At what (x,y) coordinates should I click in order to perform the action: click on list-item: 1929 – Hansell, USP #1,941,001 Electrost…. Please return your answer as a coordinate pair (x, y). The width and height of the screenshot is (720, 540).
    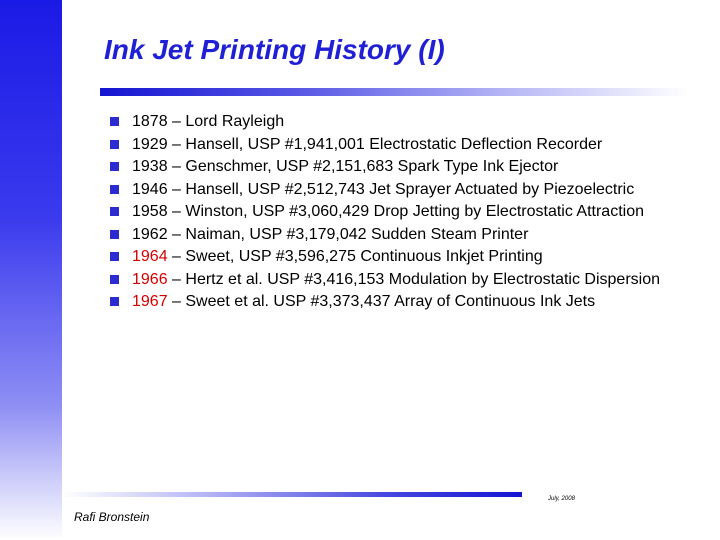
    Looking at the image, I should click on (410, 145).